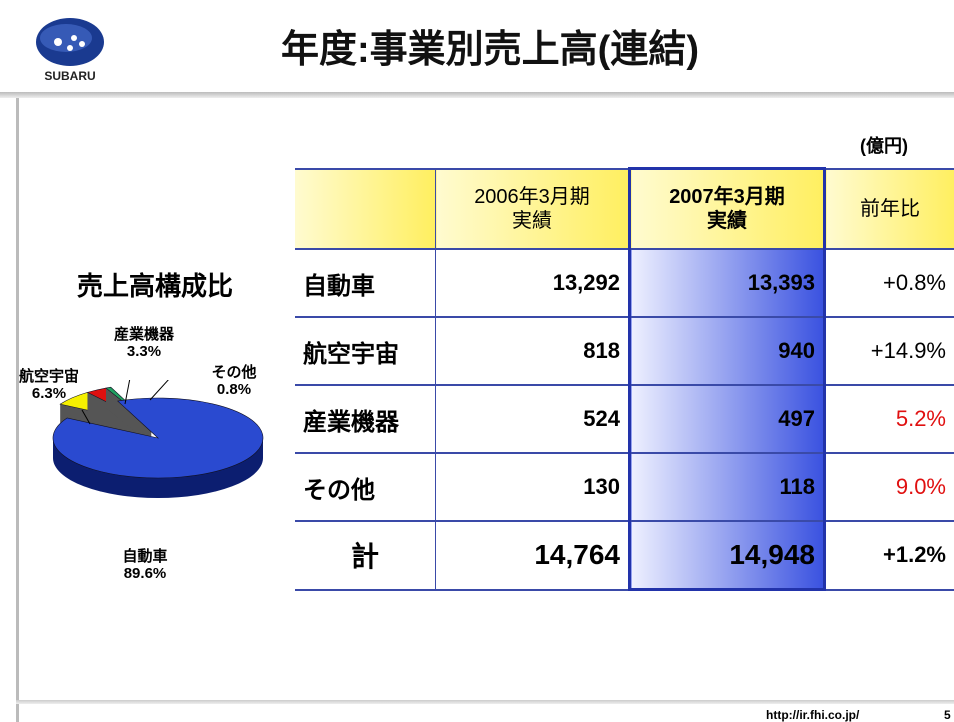 The width and height of the screenshot is (954, 722). What do you see at coordinates (144, 351) in the screenshot?
I see `value-label: 3.3%` at bounding box center [144, 351].